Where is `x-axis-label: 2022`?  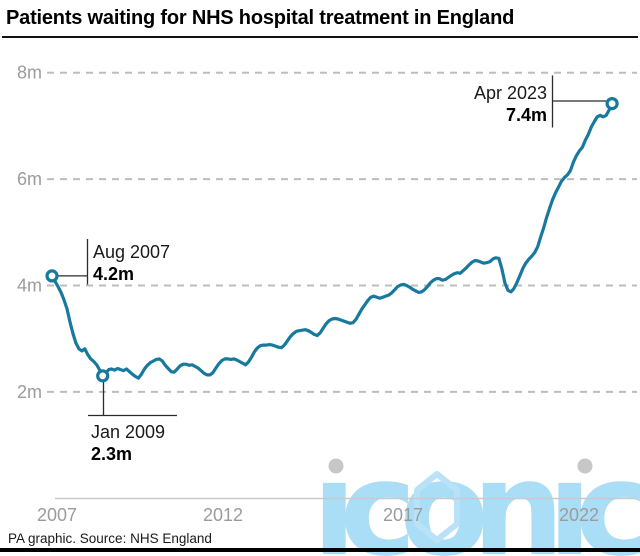 x-axis-label: 2022 is located at coordinates (579, 515).